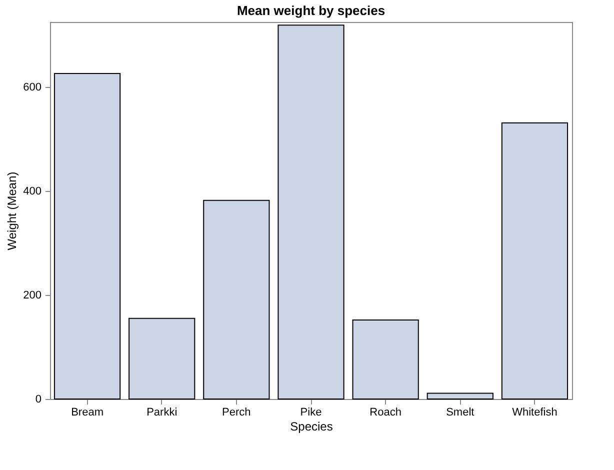 This screenshot has width=614, height=470. I want to click on y-tick-label: 200, so click(32, 296).